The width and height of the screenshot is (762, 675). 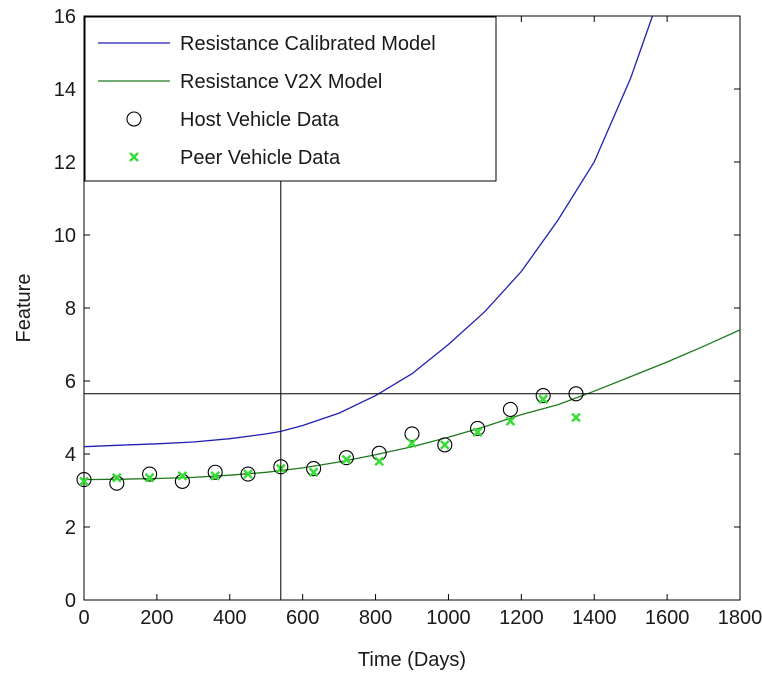 What do you see at coordinates (83, 618) in the screenshot?
I see `x-tick-label: 0` at bounding box center [83, 618].